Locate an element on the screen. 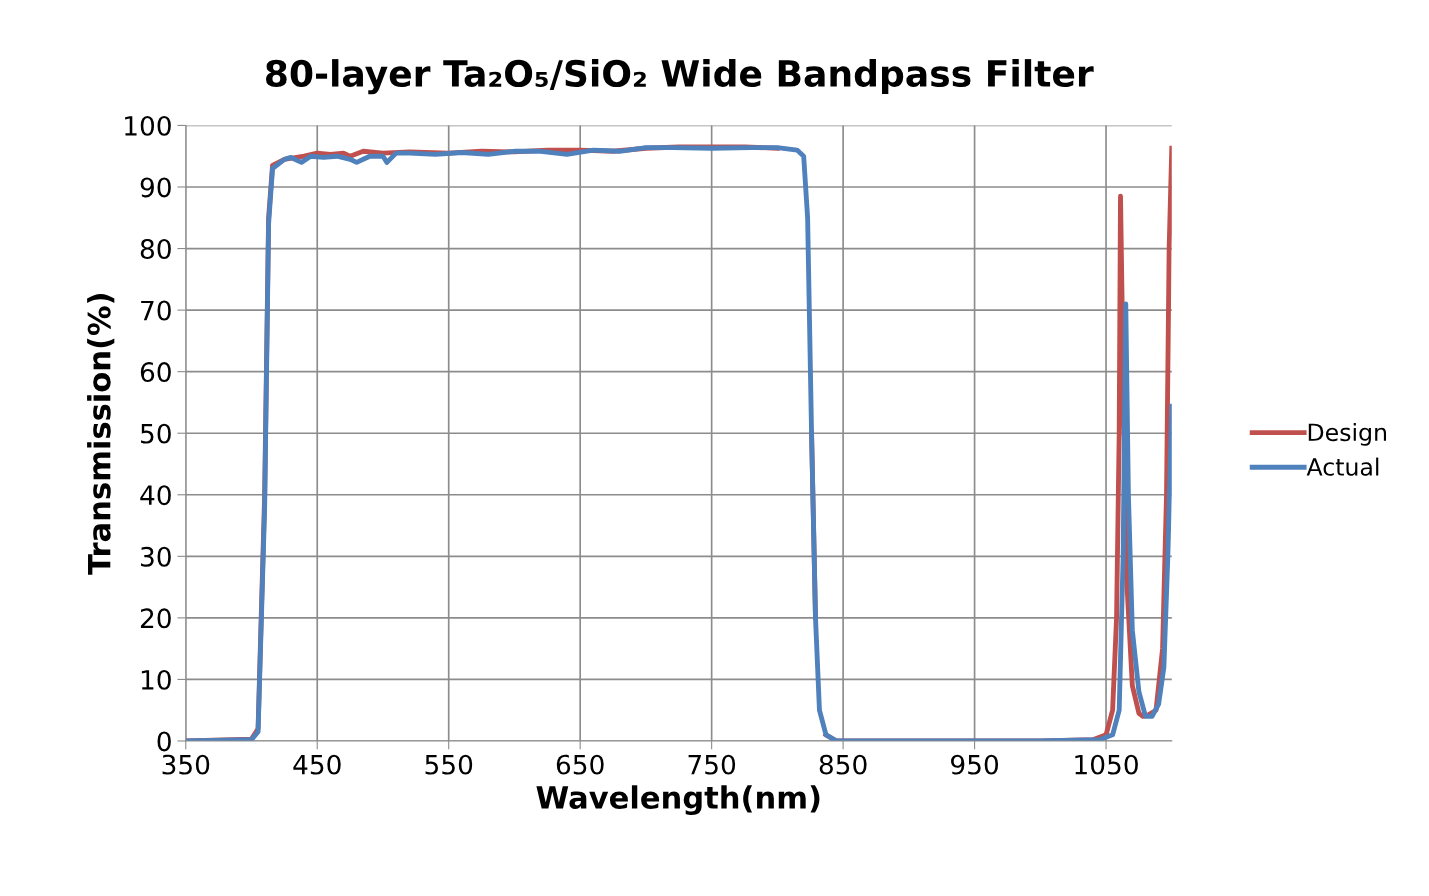  y-tick-label: 50 is located at coordinates (156, 433).